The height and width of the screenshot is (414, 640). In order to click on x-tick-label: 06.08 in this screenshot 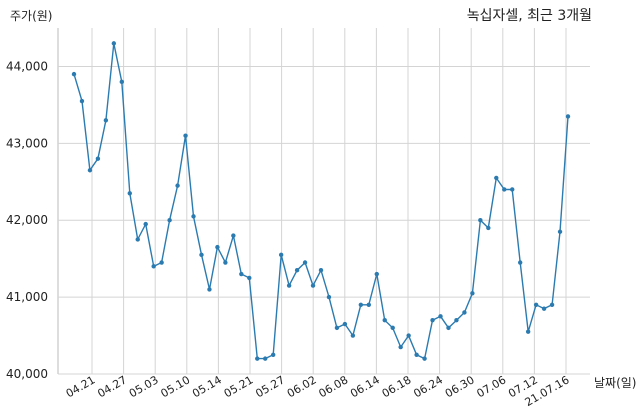, I will do `click(334, 386)`.